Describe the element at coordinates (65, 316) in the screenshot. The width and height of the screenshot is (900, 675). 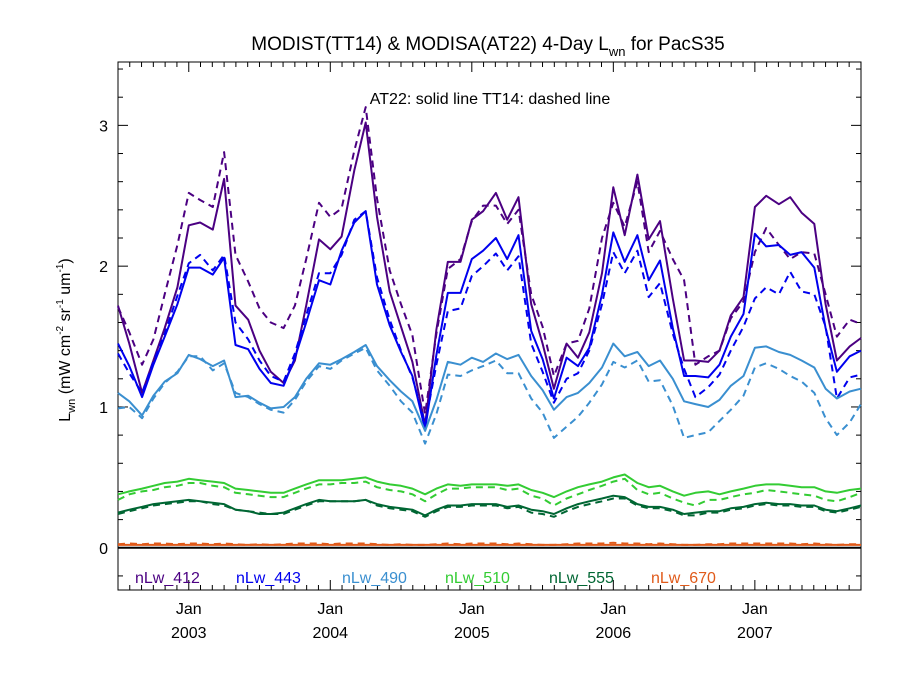
I see `ylabel-sr: sr` at that location.